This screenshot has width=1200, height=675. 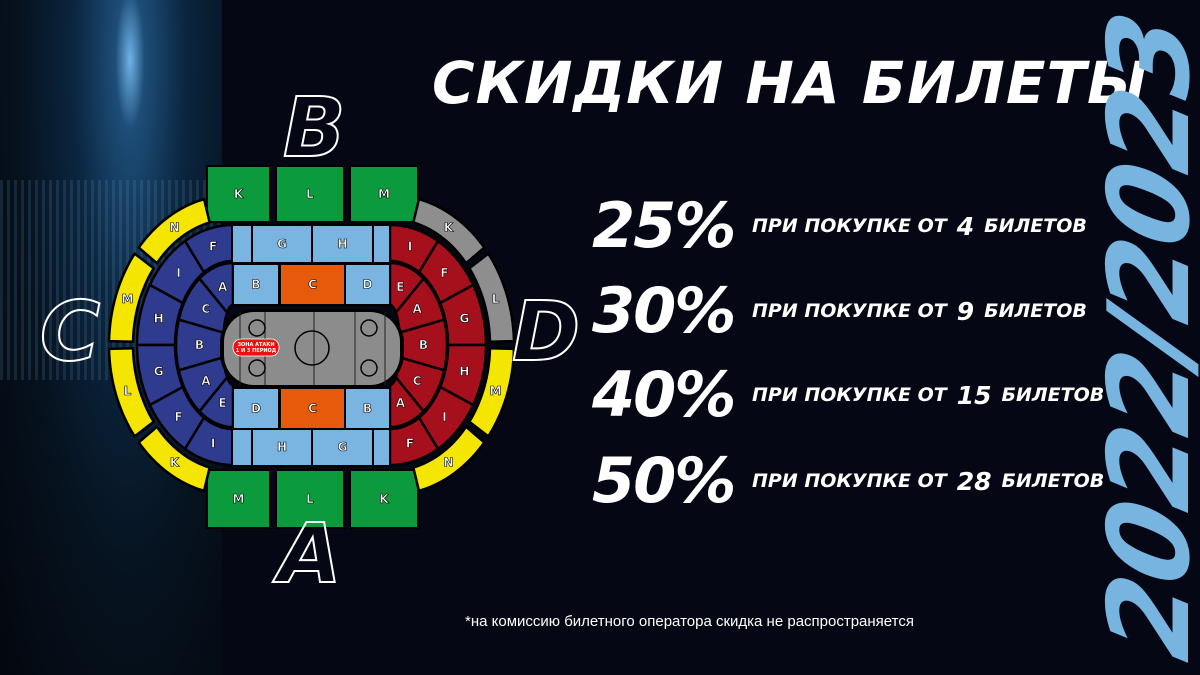 I want to click on discount-row: 25% ПРИ ПОКУПКЕ ОТ 4 БИЛЕТОВ, so click(x=839, y=225).